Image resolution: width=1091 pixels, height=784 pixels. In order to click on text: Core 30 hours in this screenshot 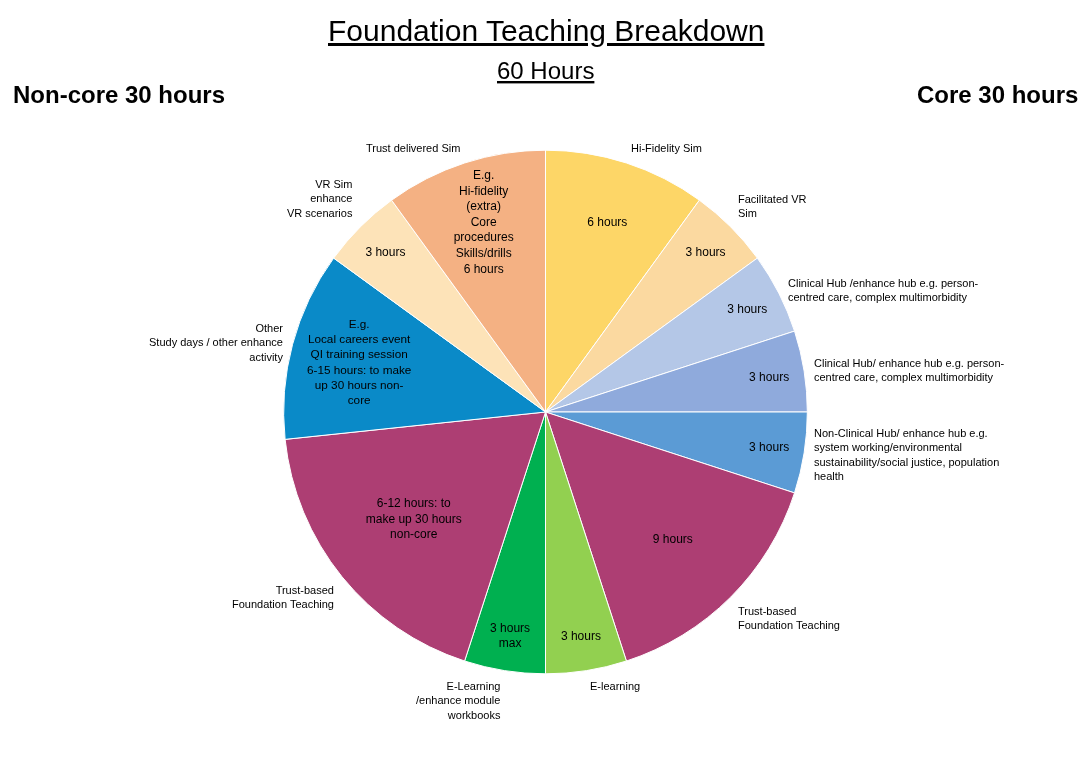, I will do `click(998, 94)`.